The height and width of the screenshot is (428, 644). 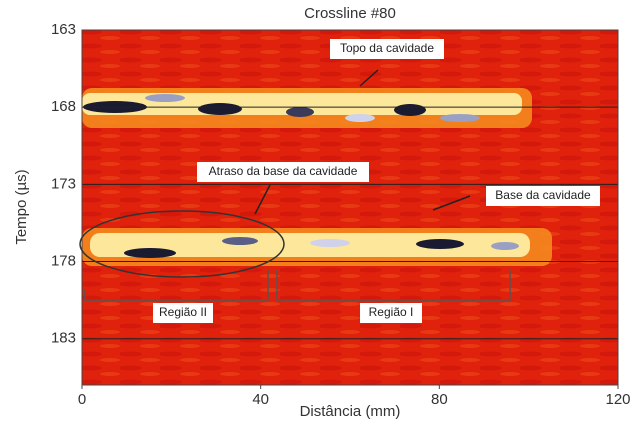 I want to click on annotation: Atraso da base da cavidade, so click(x=283, y=171).